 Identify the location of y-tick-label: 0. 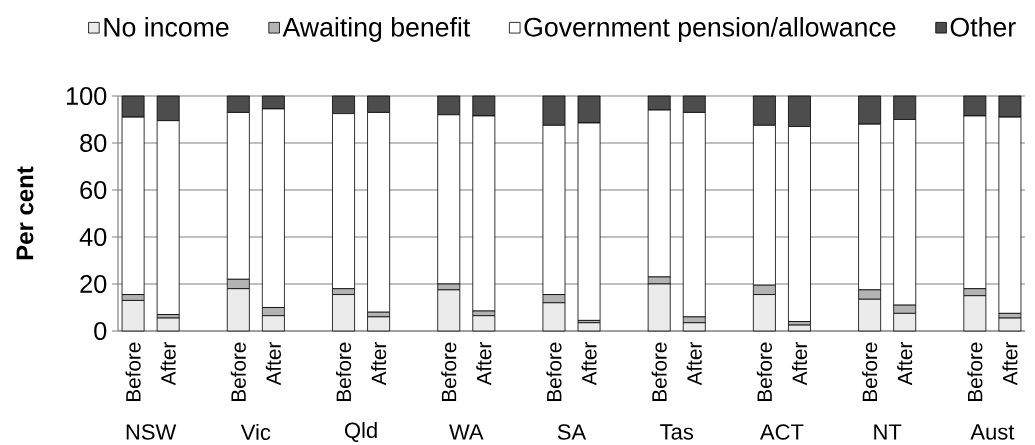
(100, 331).